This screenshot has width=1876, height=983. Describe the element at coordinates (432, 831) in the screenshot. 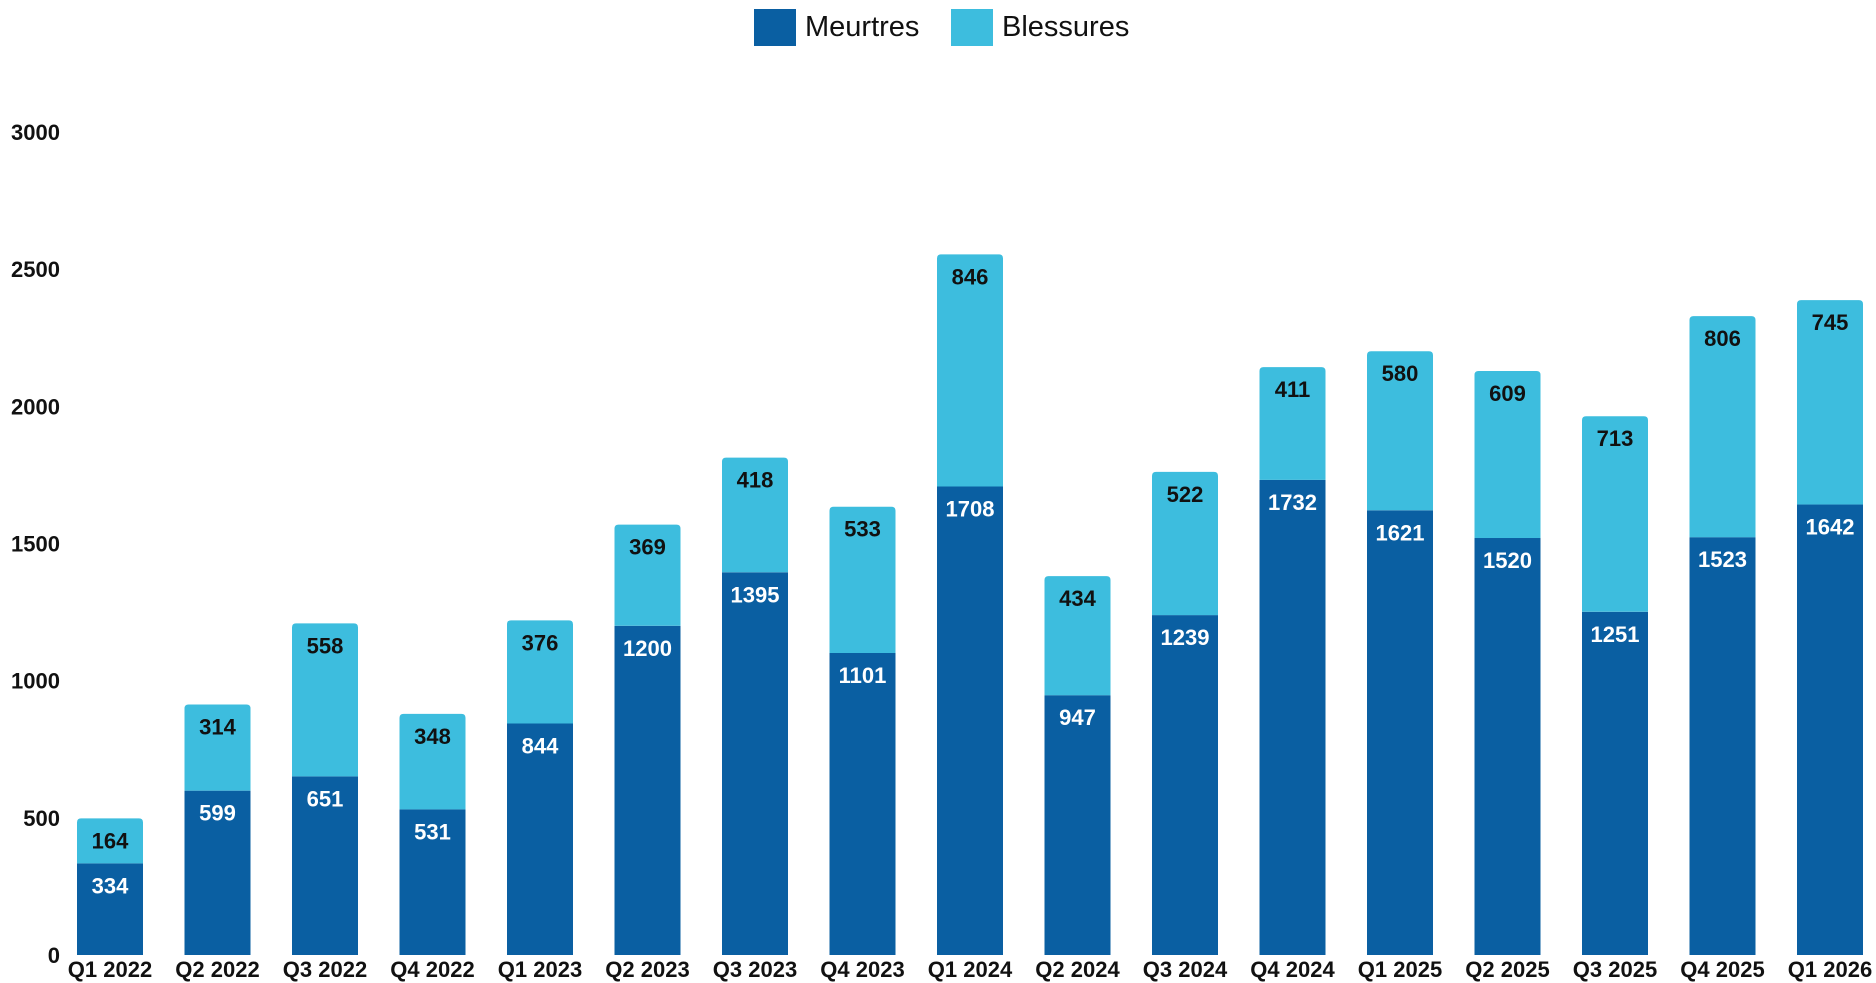

I see `data-label-meurtres: 531` at that location.